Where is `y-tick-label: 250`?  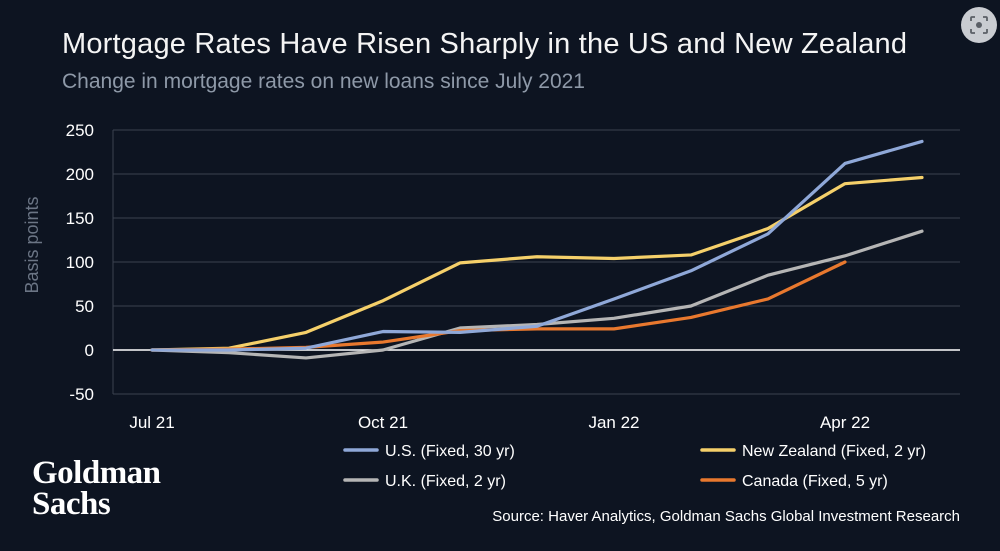 y-tick-label: 250 is located at coordinates (80, 130).